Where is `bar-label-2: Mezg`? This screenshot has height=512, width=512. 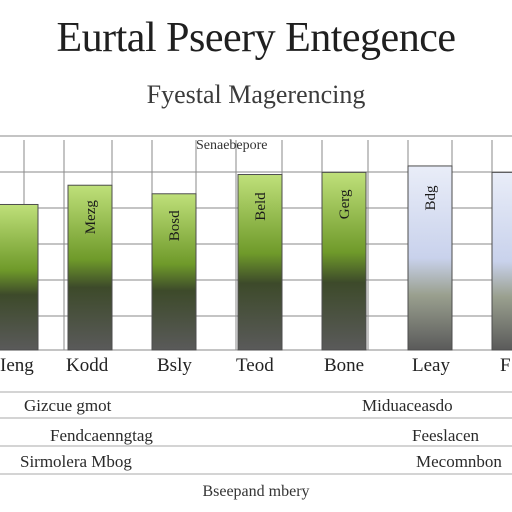
bar-label-2: Mezg is located at coordinates (91, 217).